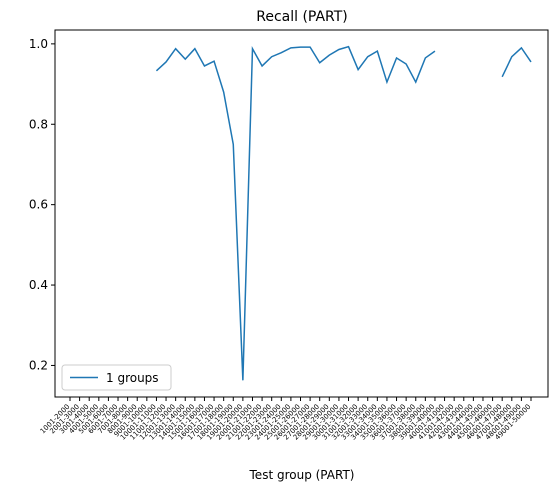 The width and height of the screenshot is (560, 492). I want to click on y-tick-label: 0.4, so click(38, 285).